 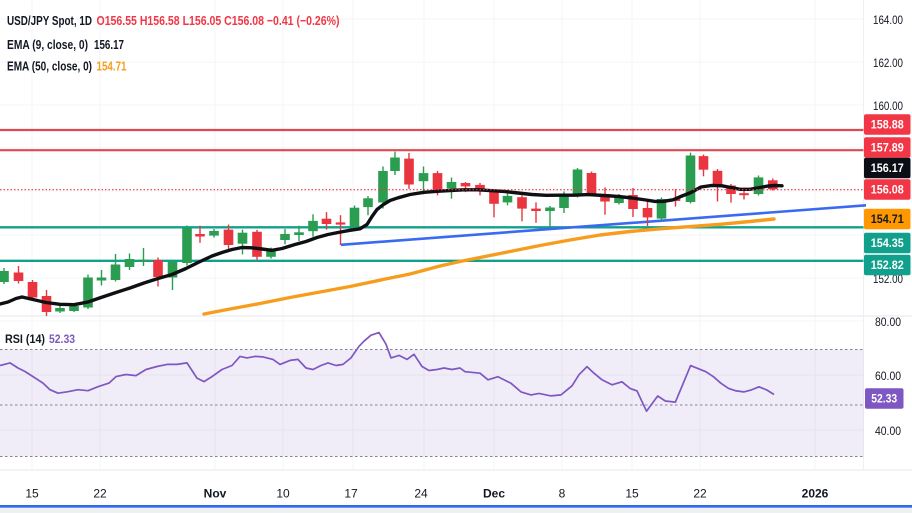 What do you see at coordinates (351, 494) in the screenshot?
I see `svg-text: 17` at bounding box center [351, 494].